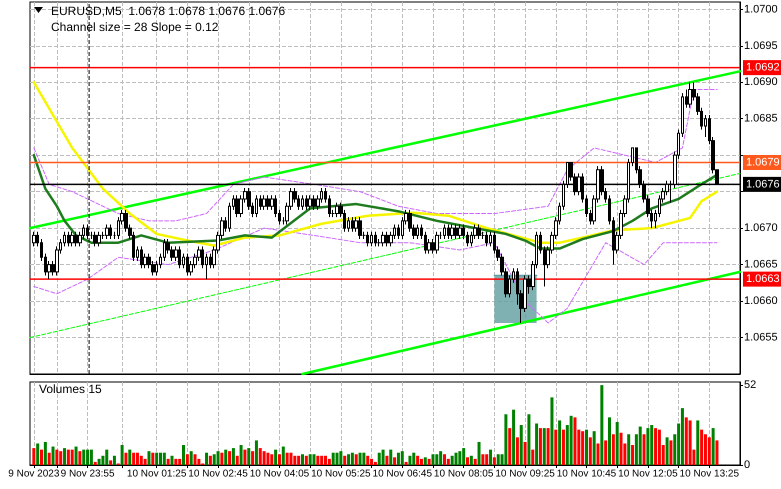  I want to click on y-tick-label: 0, so click(747, 465).